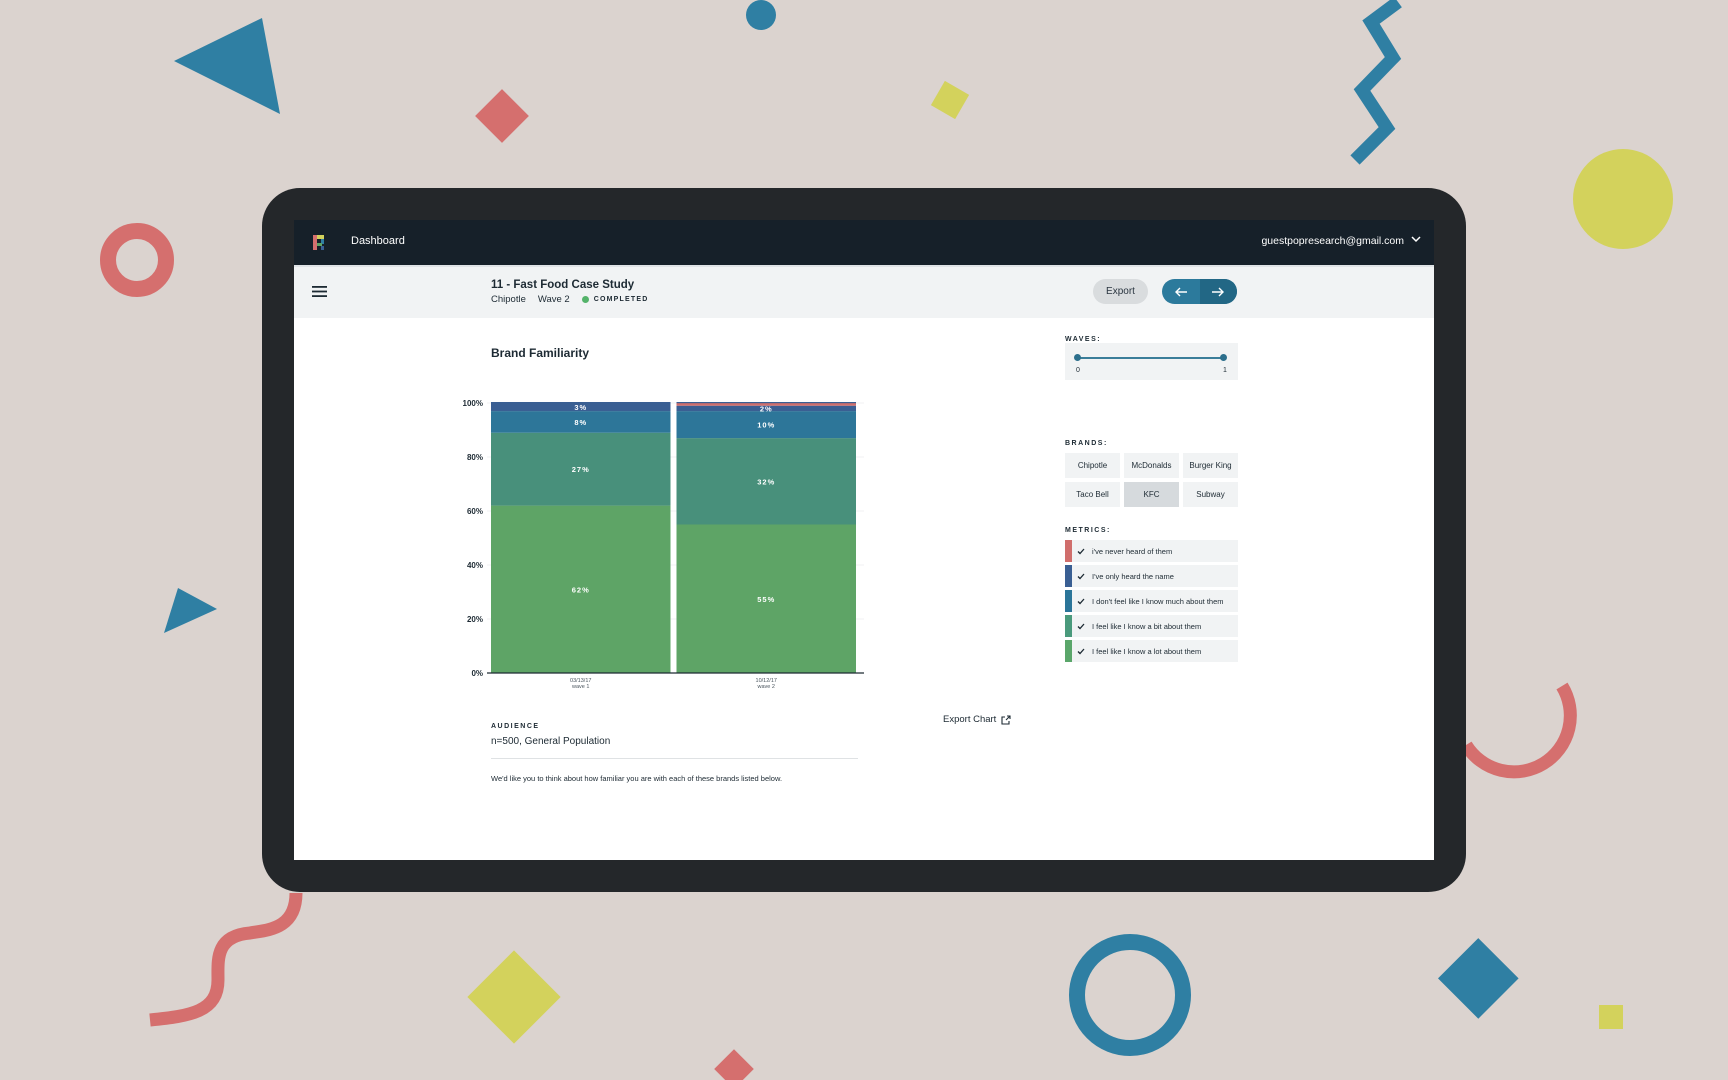 The height and width of the screenshot is (1080, 1728). I want to click on yellow-diamond-large-shape, so click(514, 997).